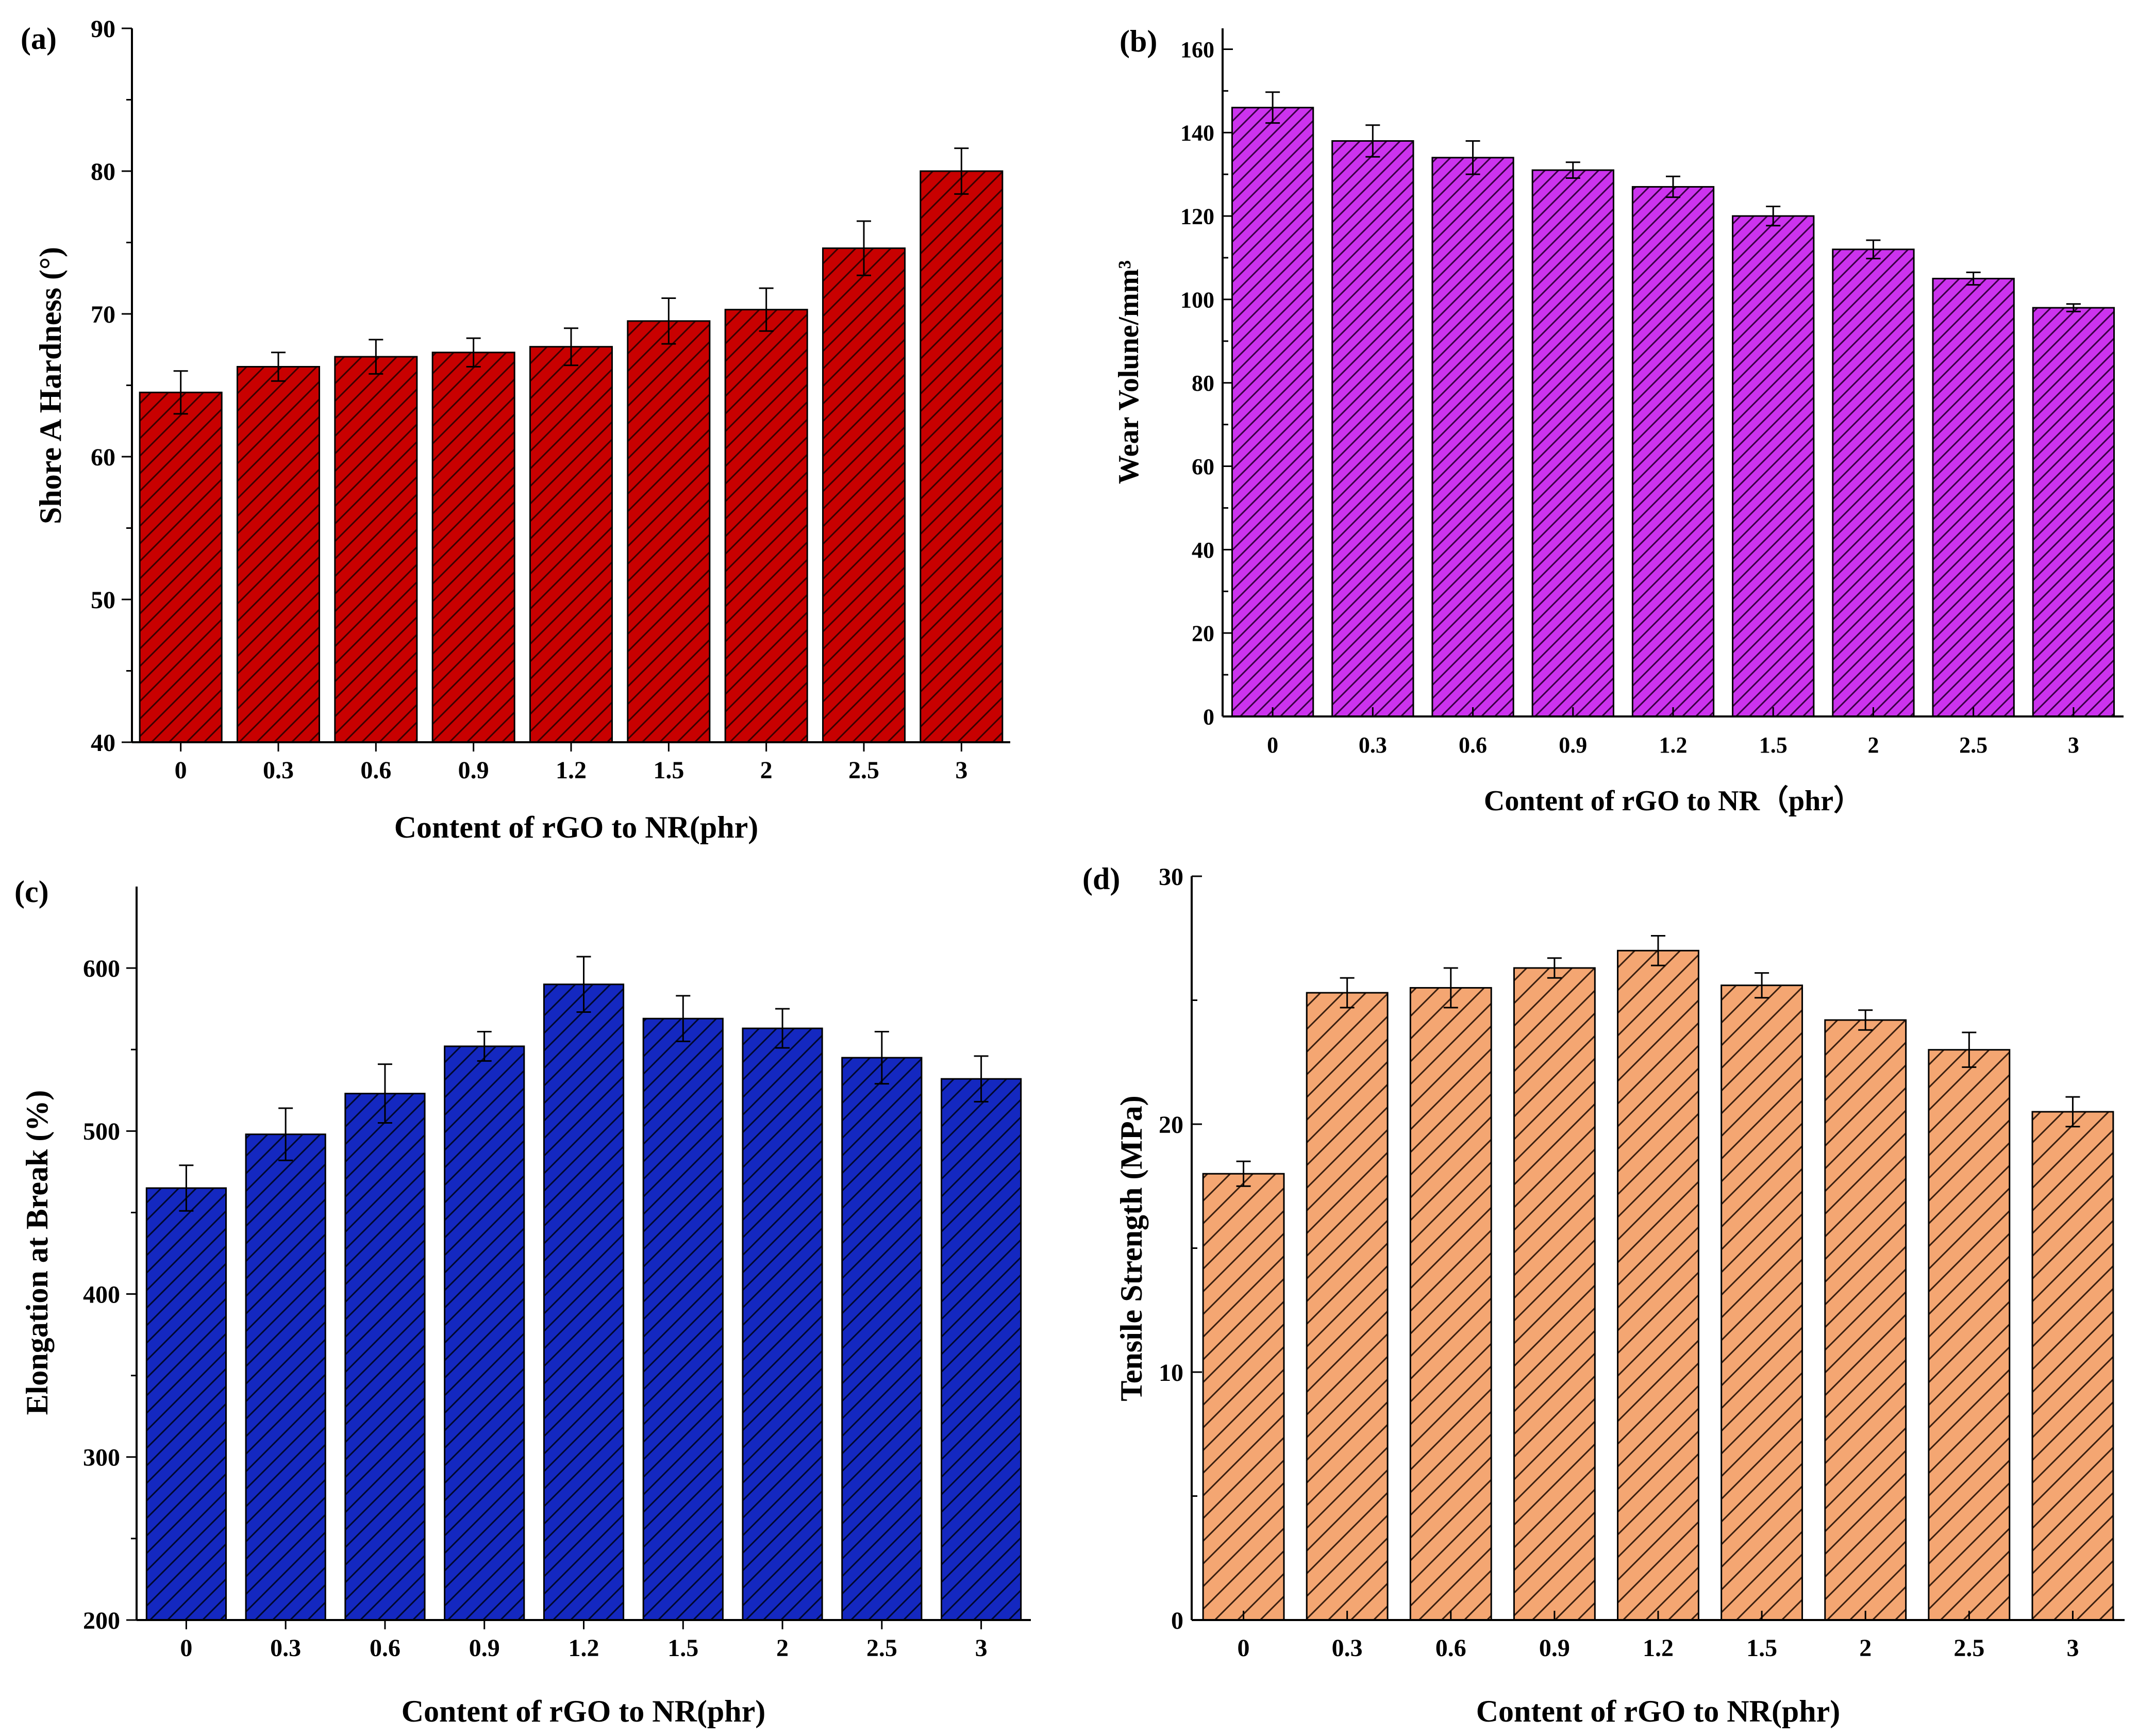 This screenshot has height=1736, width=2138. I want to click on x-tick-label: 3, so click(961, 771).